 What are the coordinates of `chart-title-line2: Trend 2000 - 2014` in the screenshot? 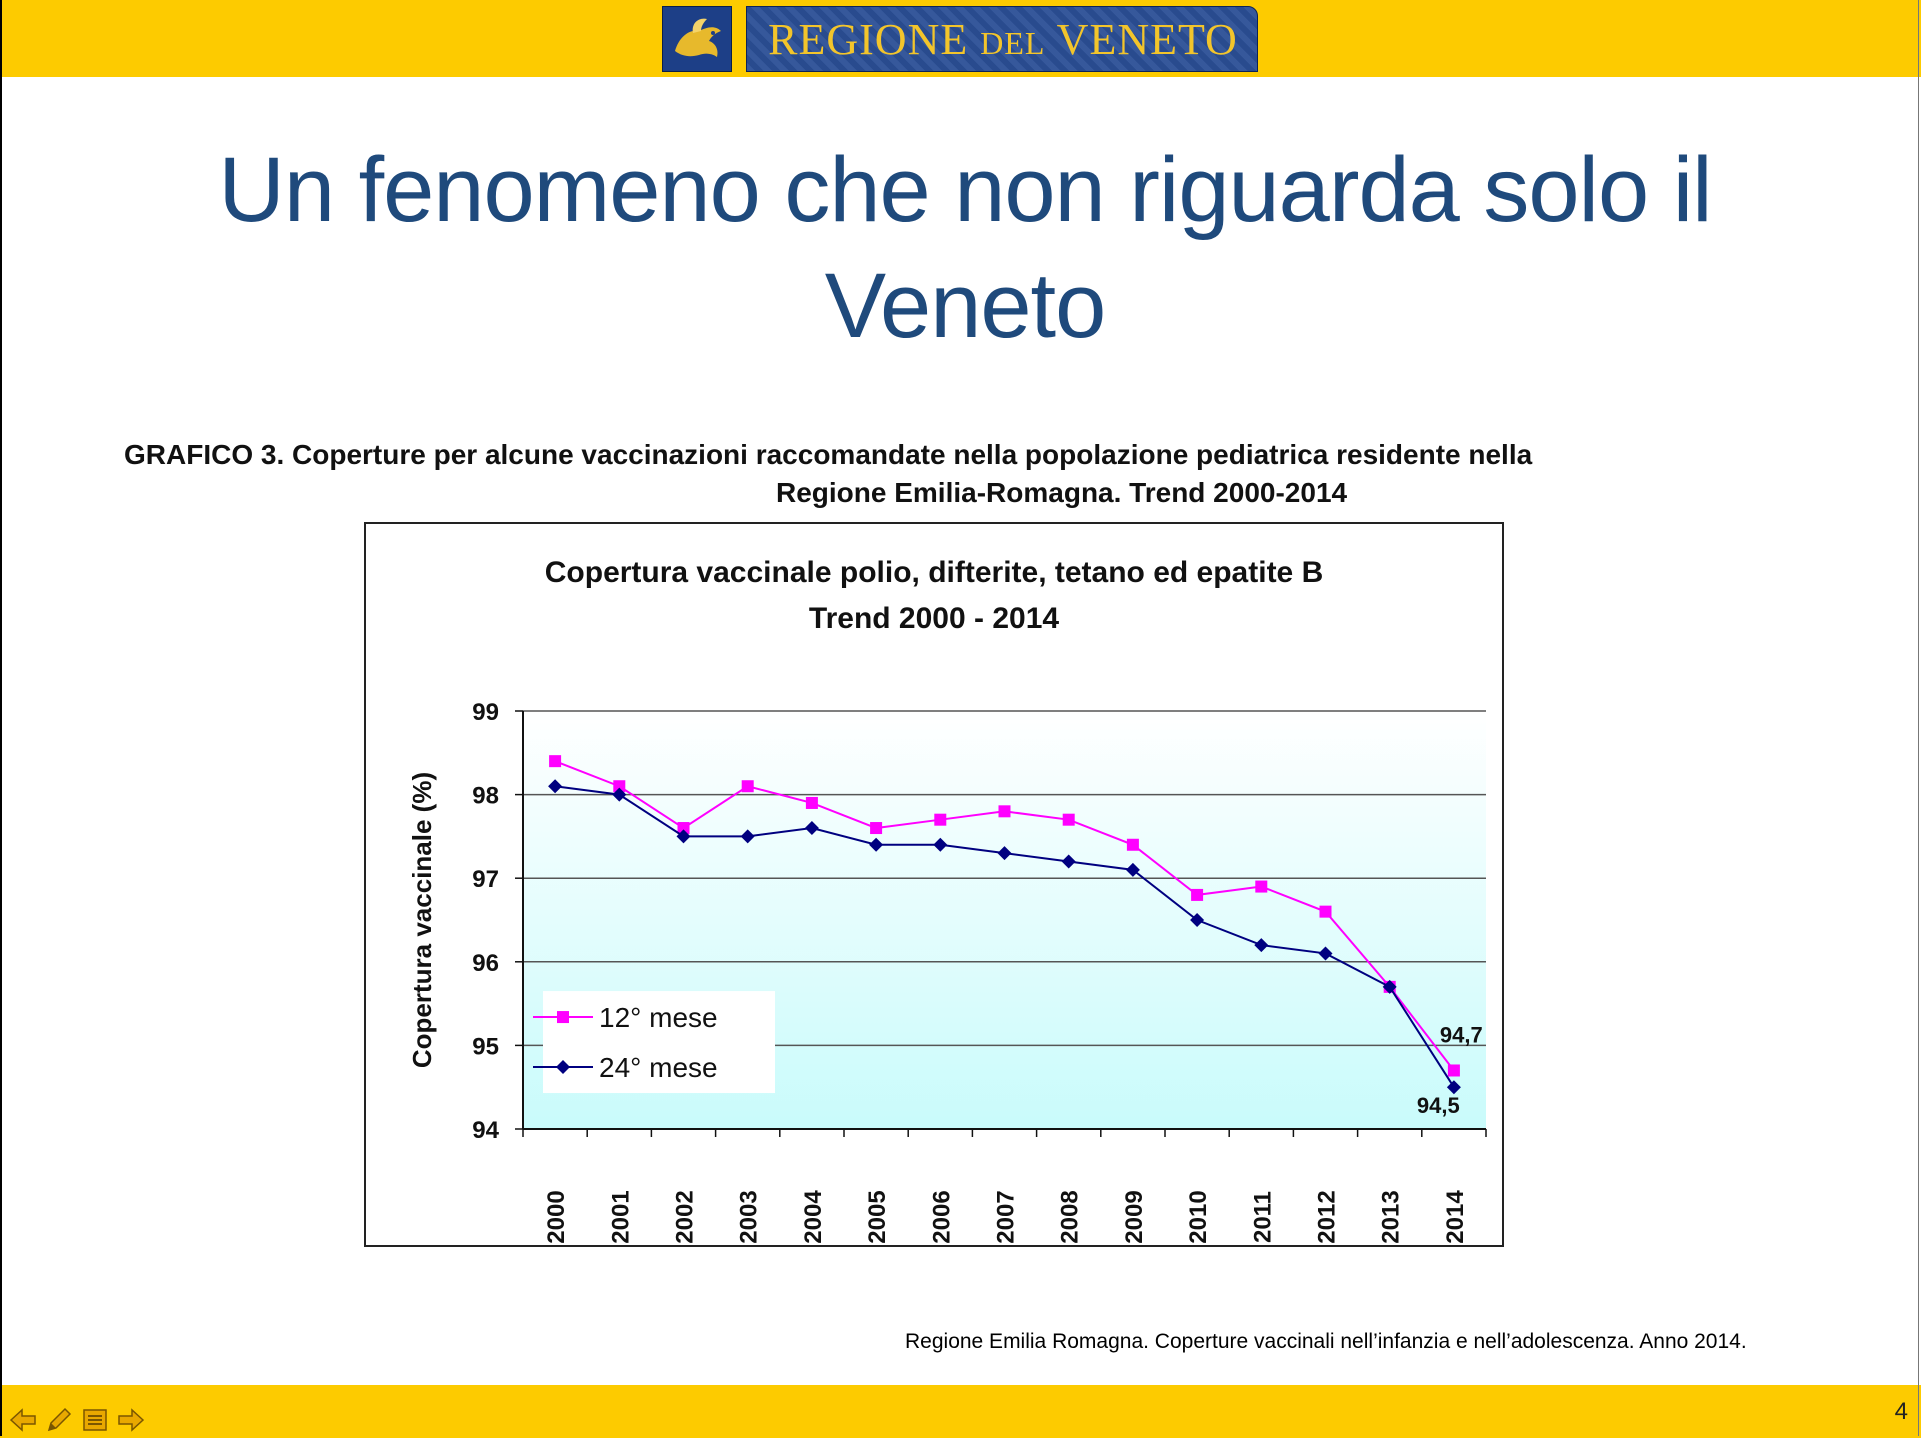 It's located at (934, 618).